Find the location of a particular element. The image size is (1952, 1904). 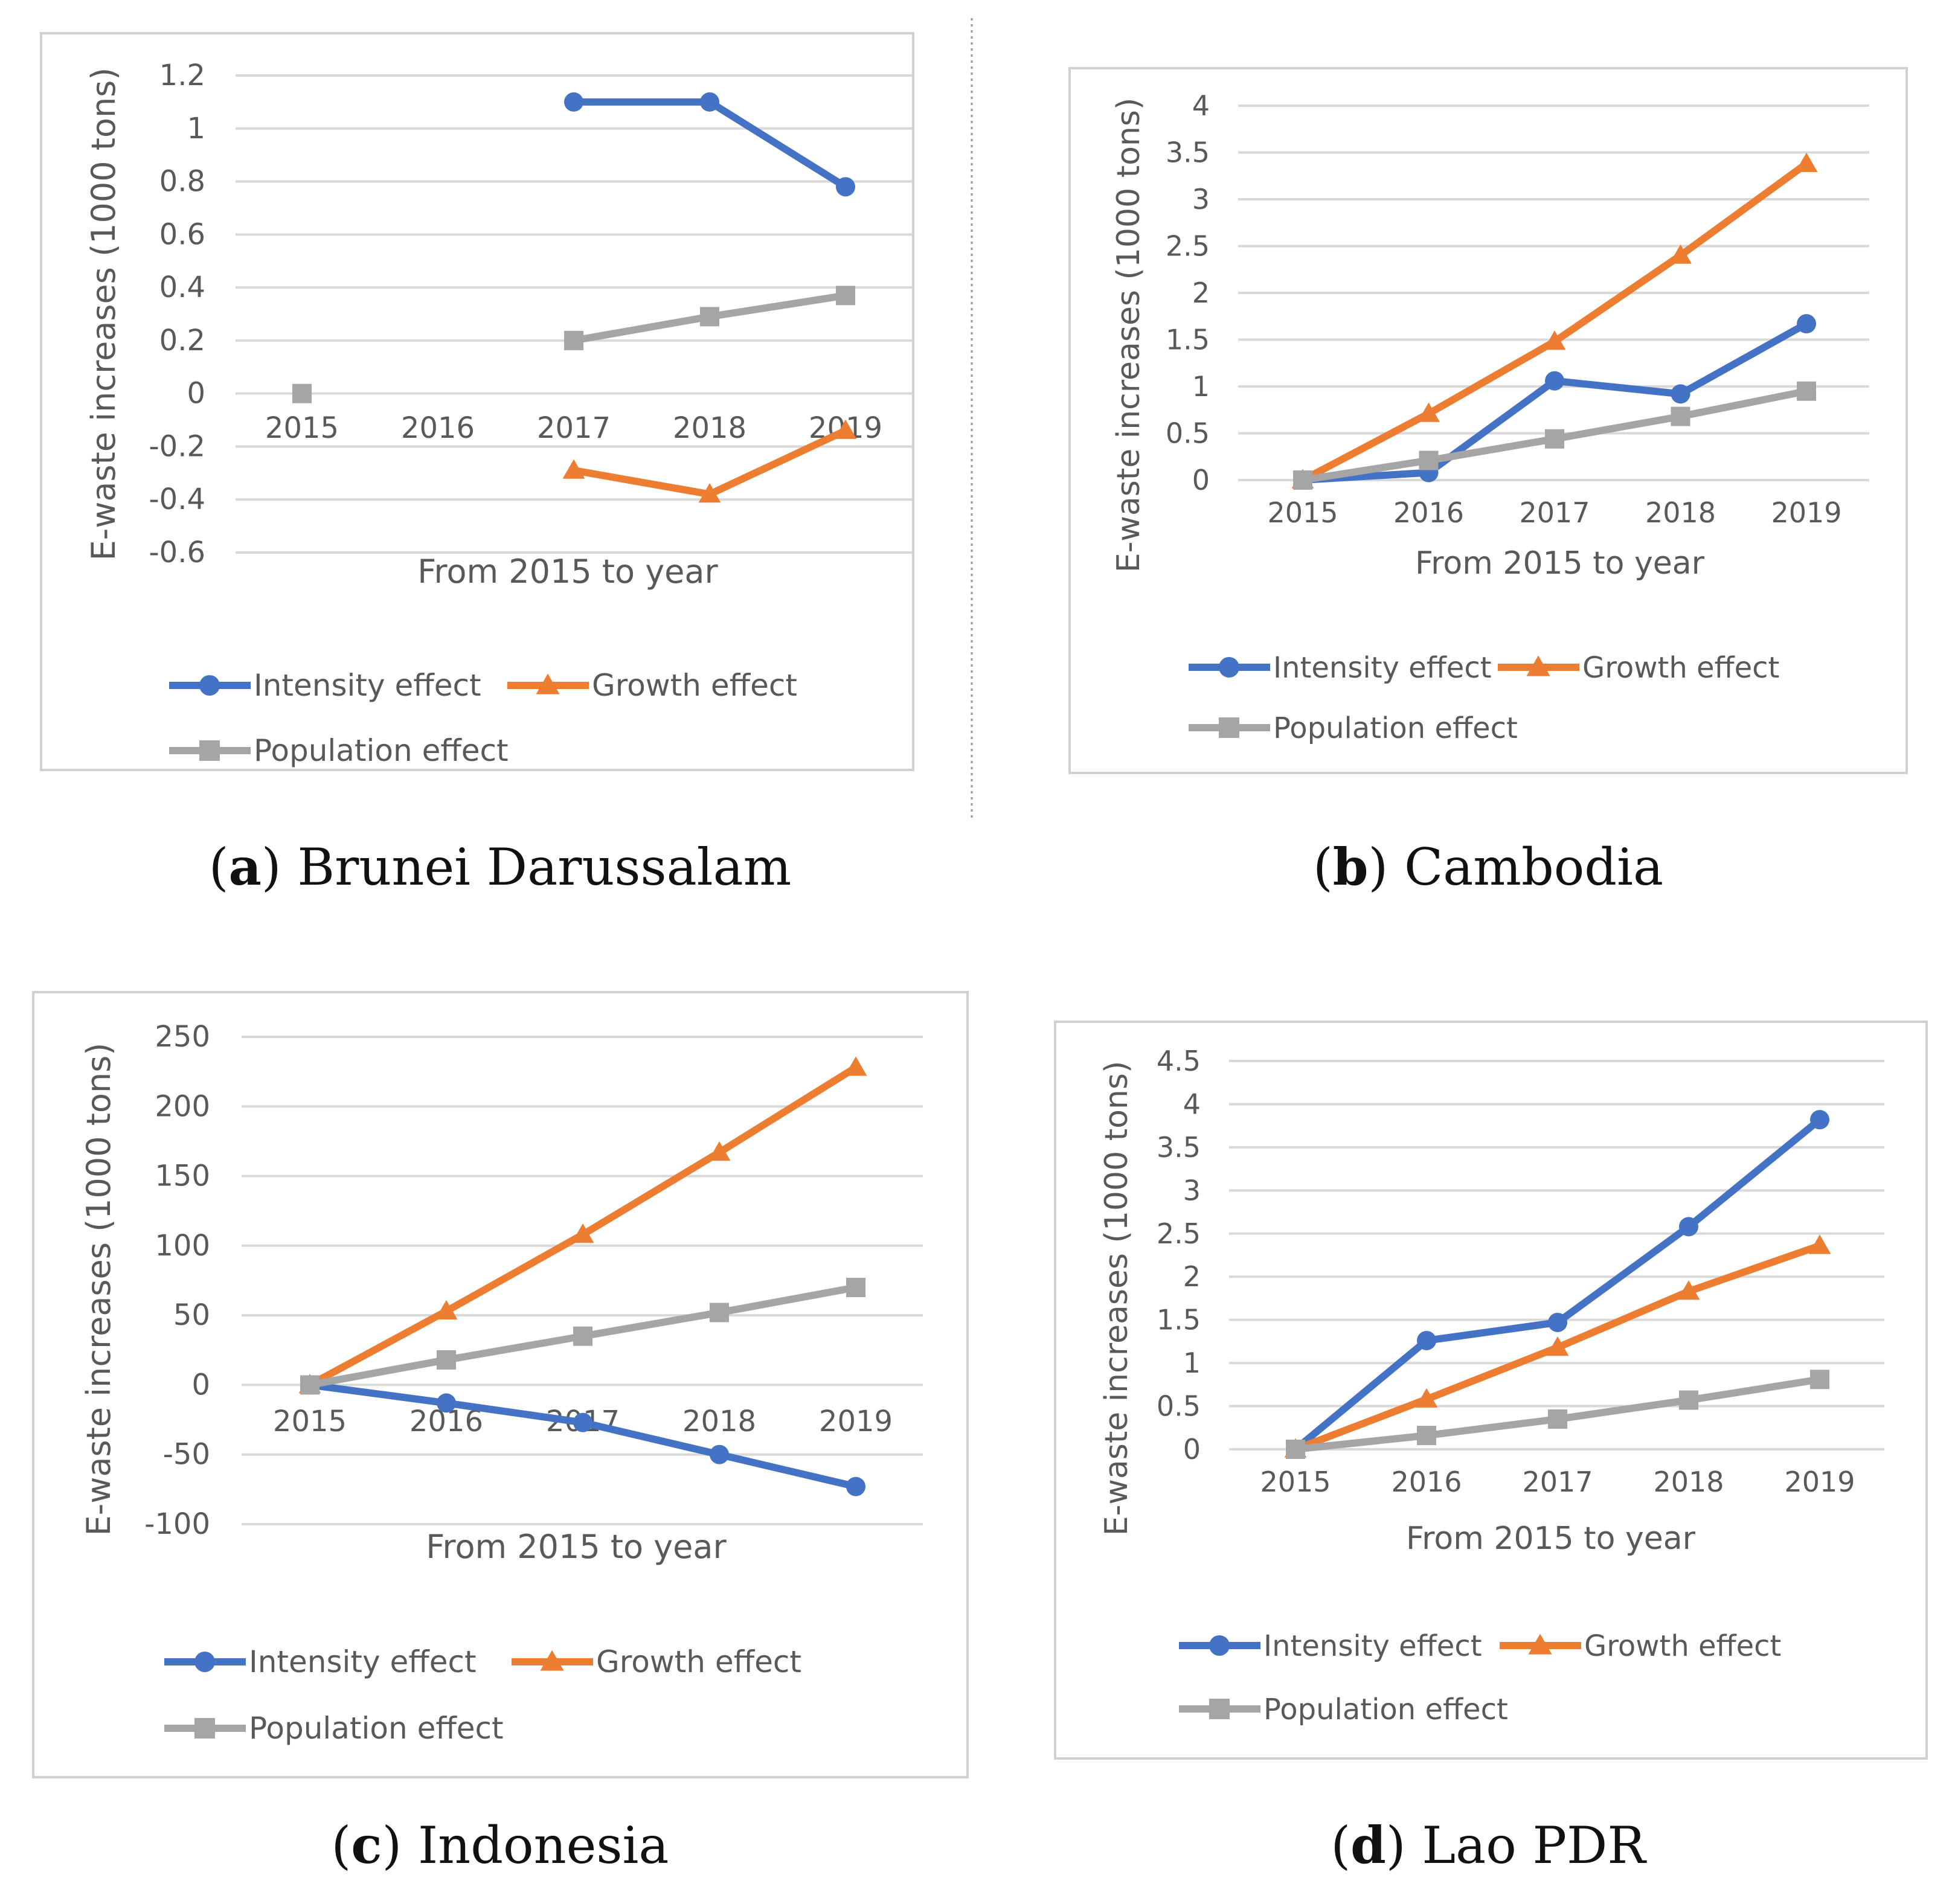

y-tick-label: -50 is located at coordinates (187, 1455).